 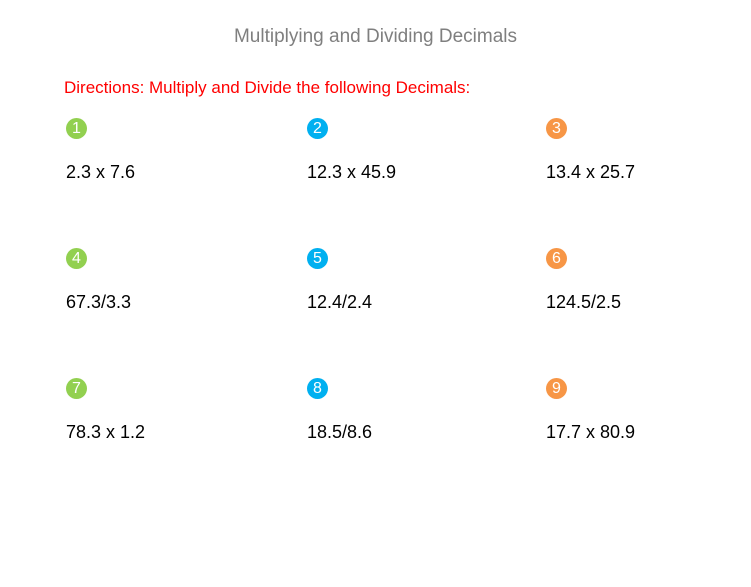 What do you see at coordinates (397, 410) in the screenshot?
I see `problem-8: 8 18.5/8.6` at bounding box center [397, 410].